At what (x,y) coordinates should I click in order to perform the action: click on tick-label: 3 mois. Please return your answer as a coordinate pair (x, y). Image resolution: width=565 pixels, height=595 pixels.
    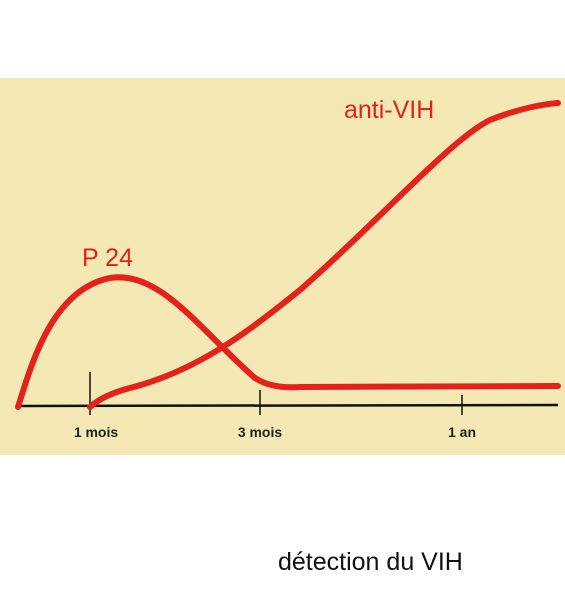
    Looking at the image, I should click on (260, 432).